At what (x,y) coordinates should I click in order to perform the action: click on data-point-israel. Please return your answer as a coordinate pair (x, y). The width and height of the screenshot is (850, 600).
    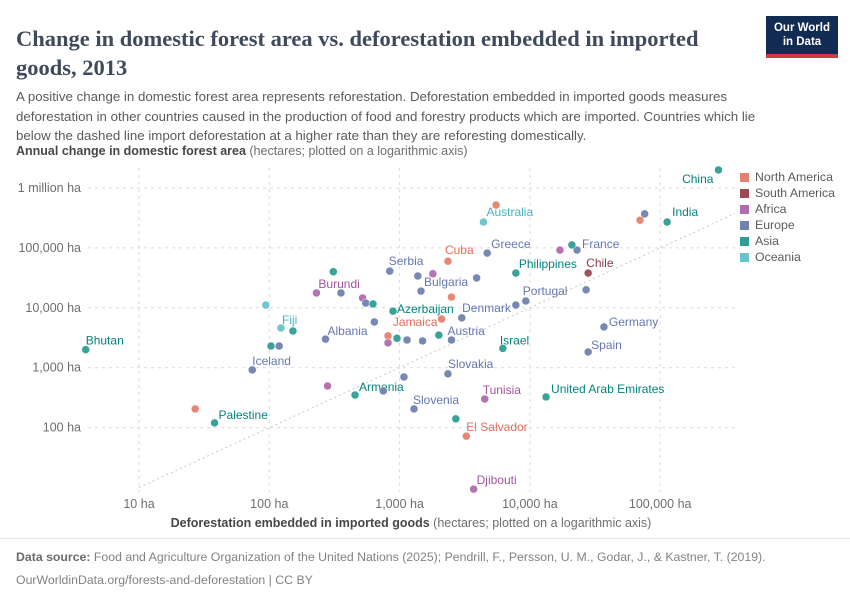
    Looking at the image, I should click on (503, 348).